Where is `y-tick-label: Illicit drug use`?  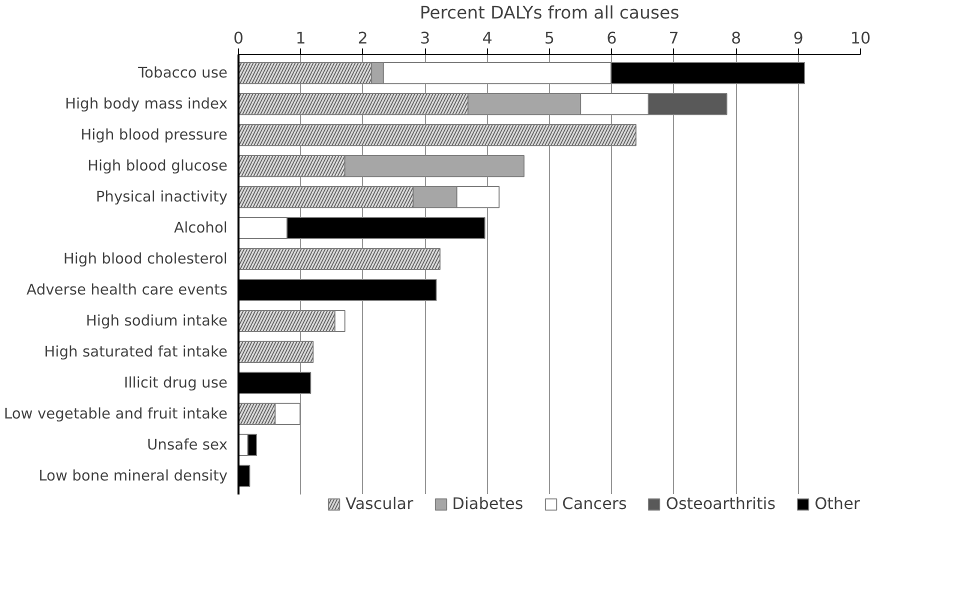
y-tick-label: Illicit drug use is located at coordinates (176, 383).